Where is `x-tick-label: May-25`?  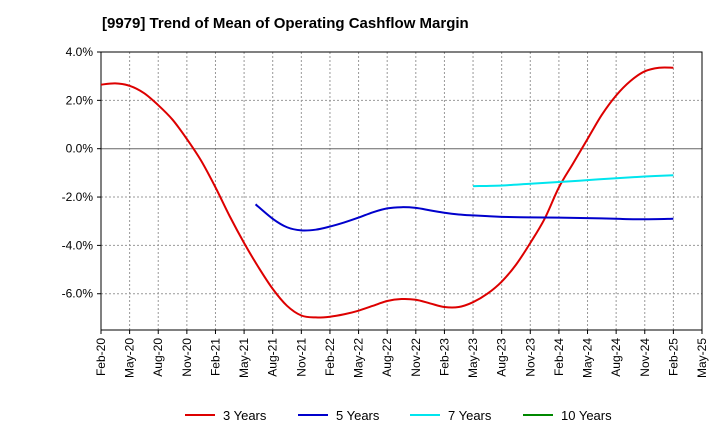 x-tick-label: May-25 is located at coordinates (702, 358).